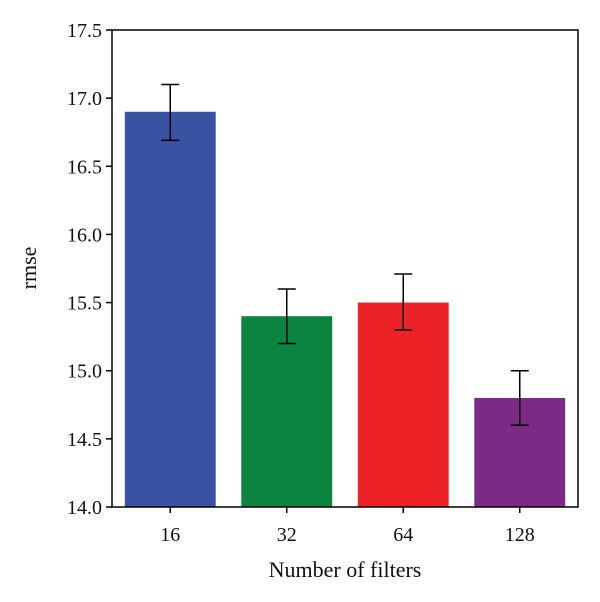 The width and height of the screenshot is (600, 602). Describe the element at coordinates (84, 304) in the screenshot. I see `y-tick-label: 15.5` at that location.